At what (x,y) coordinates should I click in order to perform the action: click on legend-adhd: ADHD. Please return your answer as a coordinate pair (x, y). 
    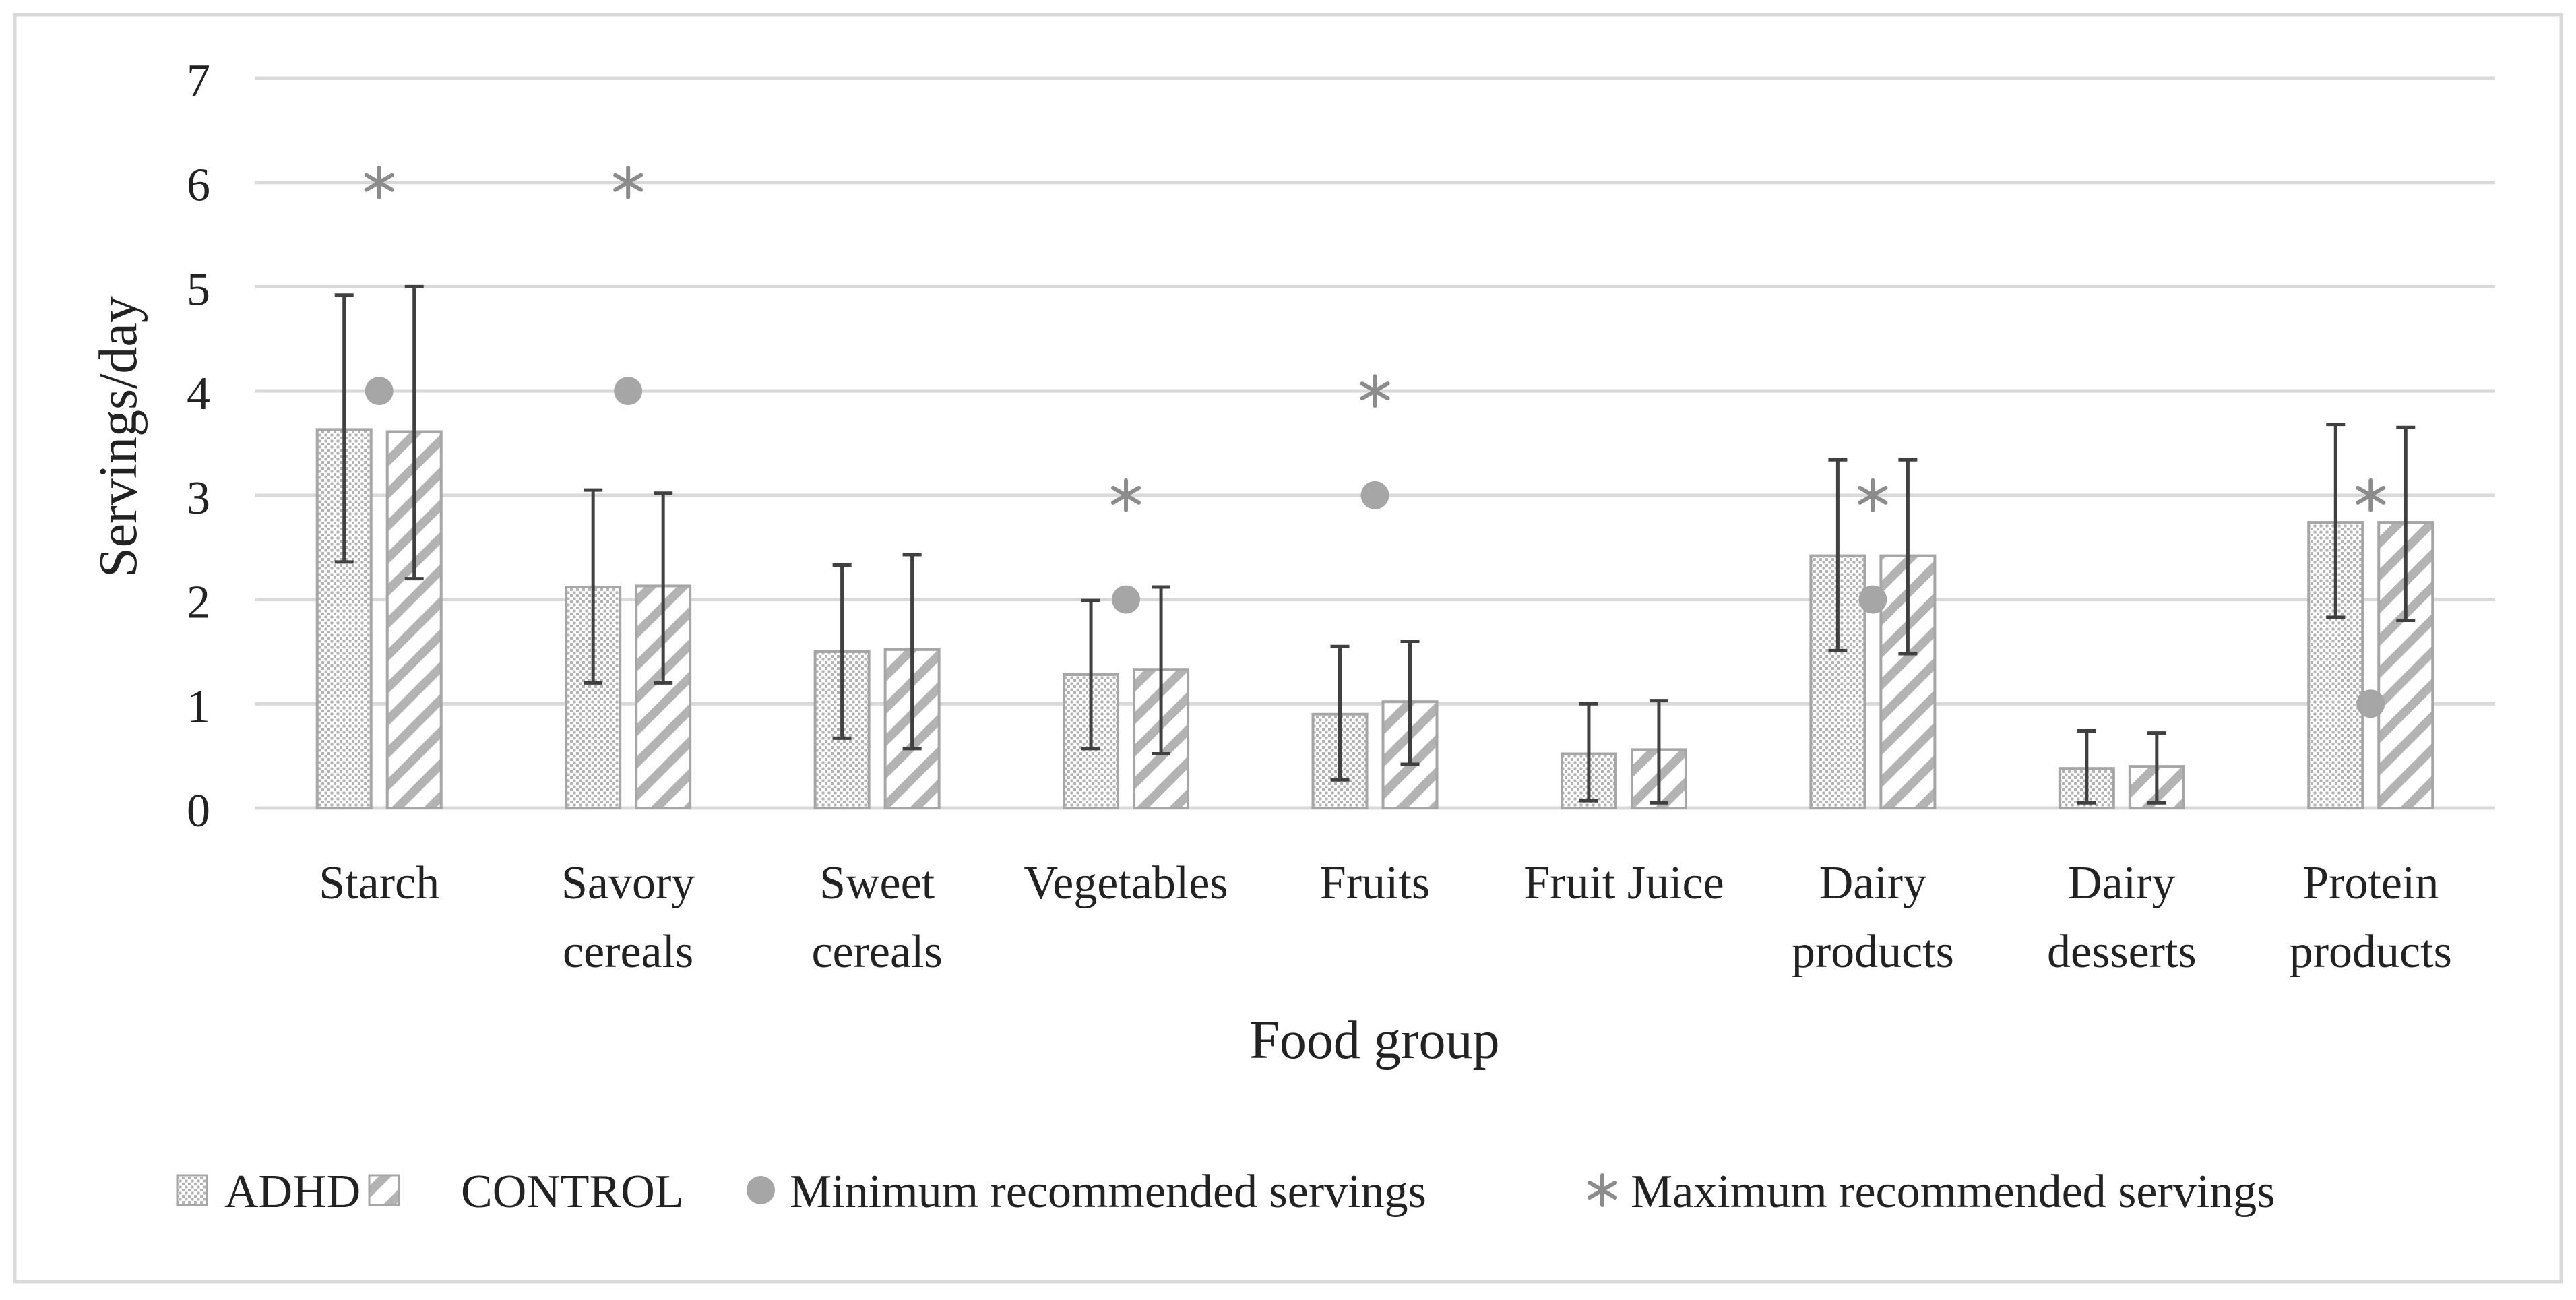
    Looking at the image, I should click on (268, 1192).